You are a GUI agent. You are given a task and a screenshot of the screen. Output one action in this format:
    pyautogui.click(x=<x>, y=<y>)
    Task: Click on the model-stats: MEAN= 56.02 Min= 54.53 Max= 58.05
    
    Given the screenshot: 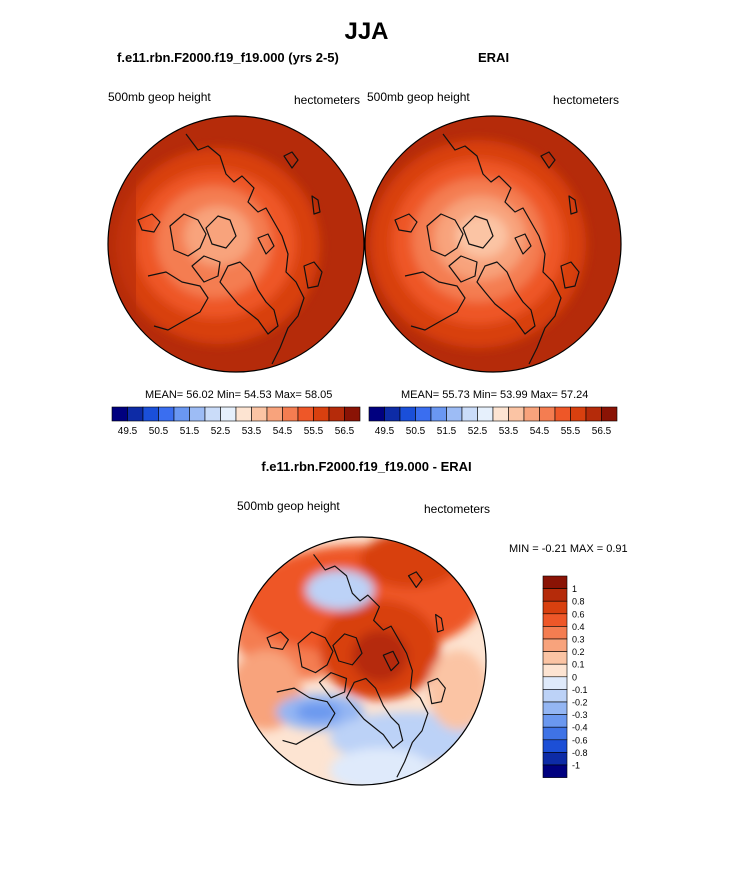 What is the action you would take?
    pyautogui.click(x=239, y=395)
    